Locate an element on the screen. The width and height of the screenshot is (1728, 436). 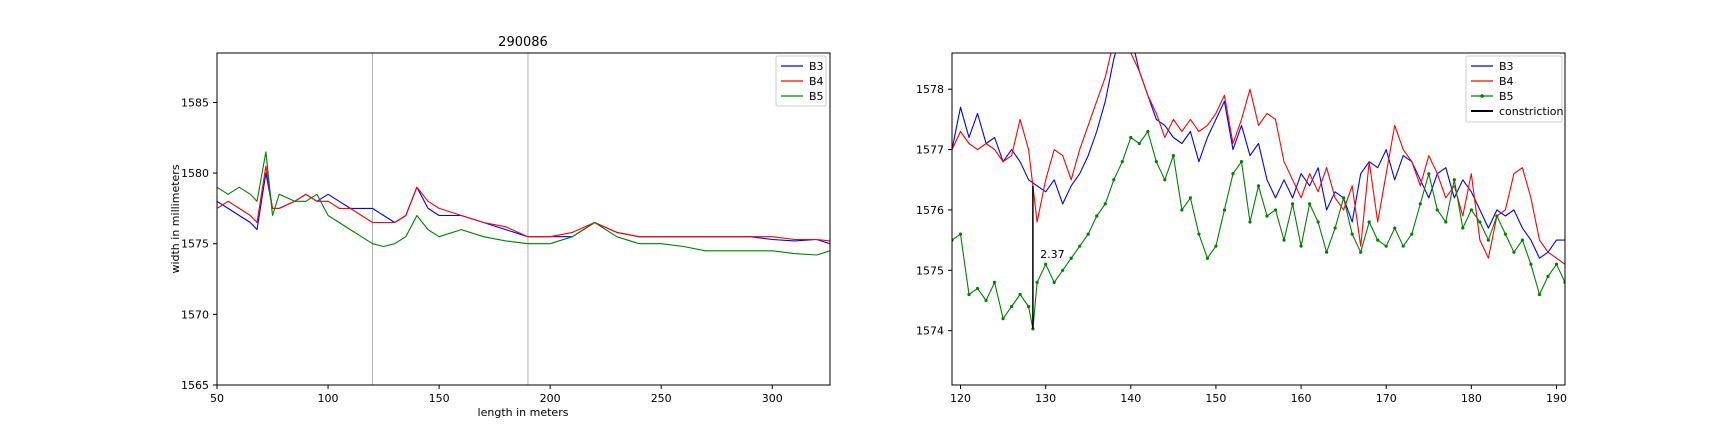
series-line-b4 is located at coordinates (523, 203).